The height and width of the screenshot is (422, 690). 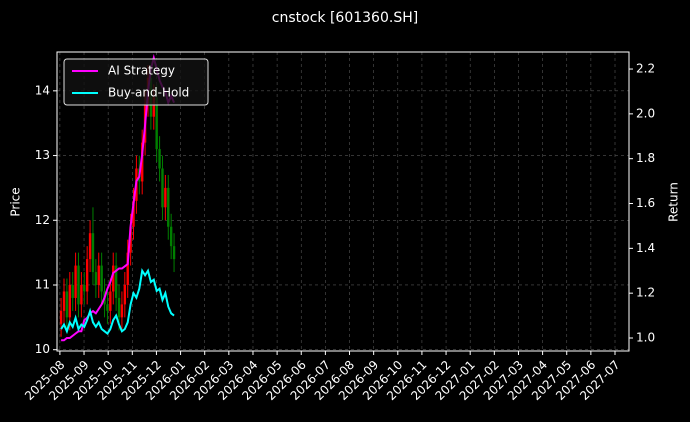 What do you see at coordinates (674, 202) in the screenshot?
I see `y2-axis-label: Return` at bounding box center [674, 202].